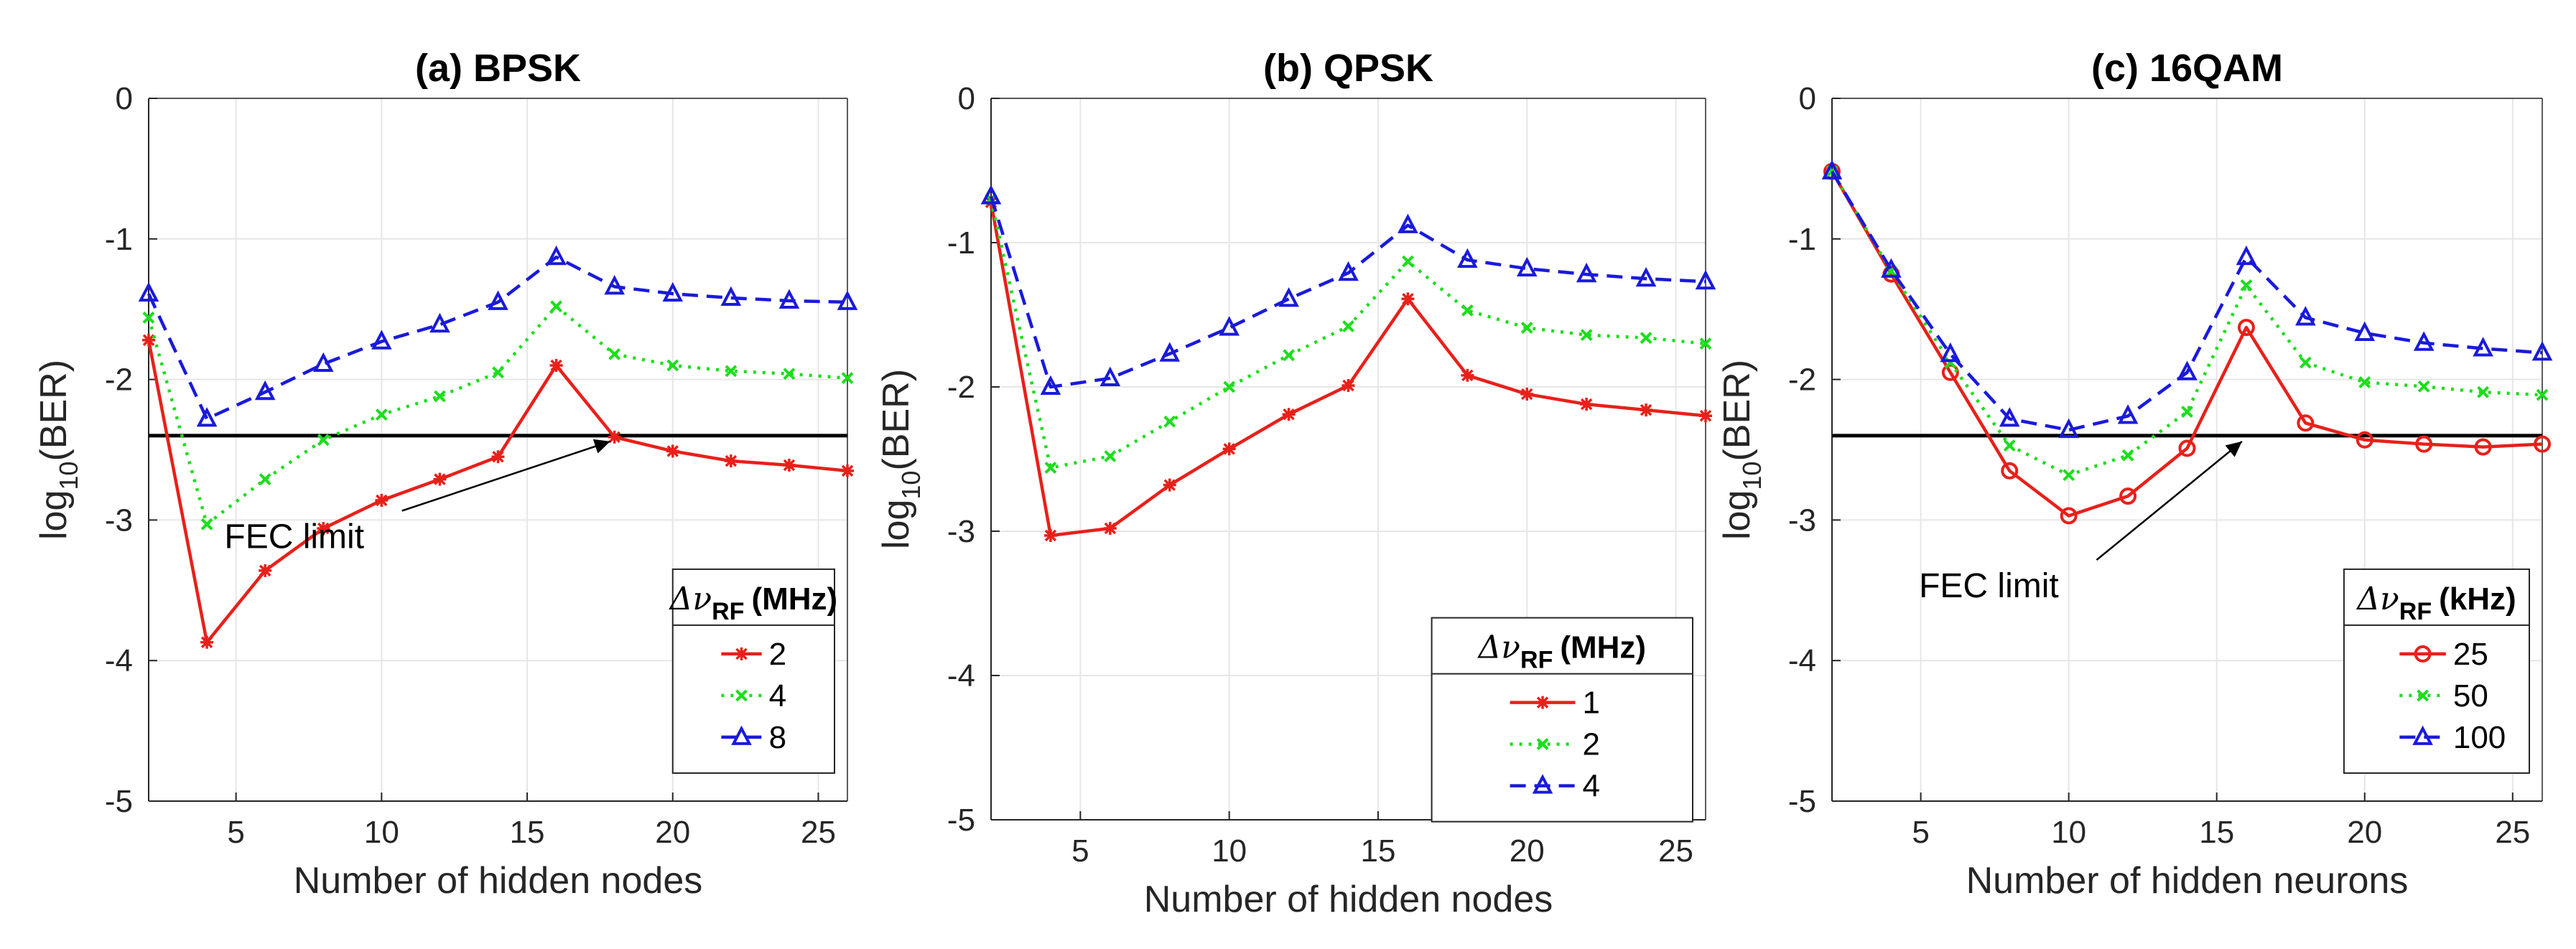 The image size is (2576, 949). Describe the element at coordinates (498, 68) in the screenshot. I see `chart-title: (a) BPSK` at that location.